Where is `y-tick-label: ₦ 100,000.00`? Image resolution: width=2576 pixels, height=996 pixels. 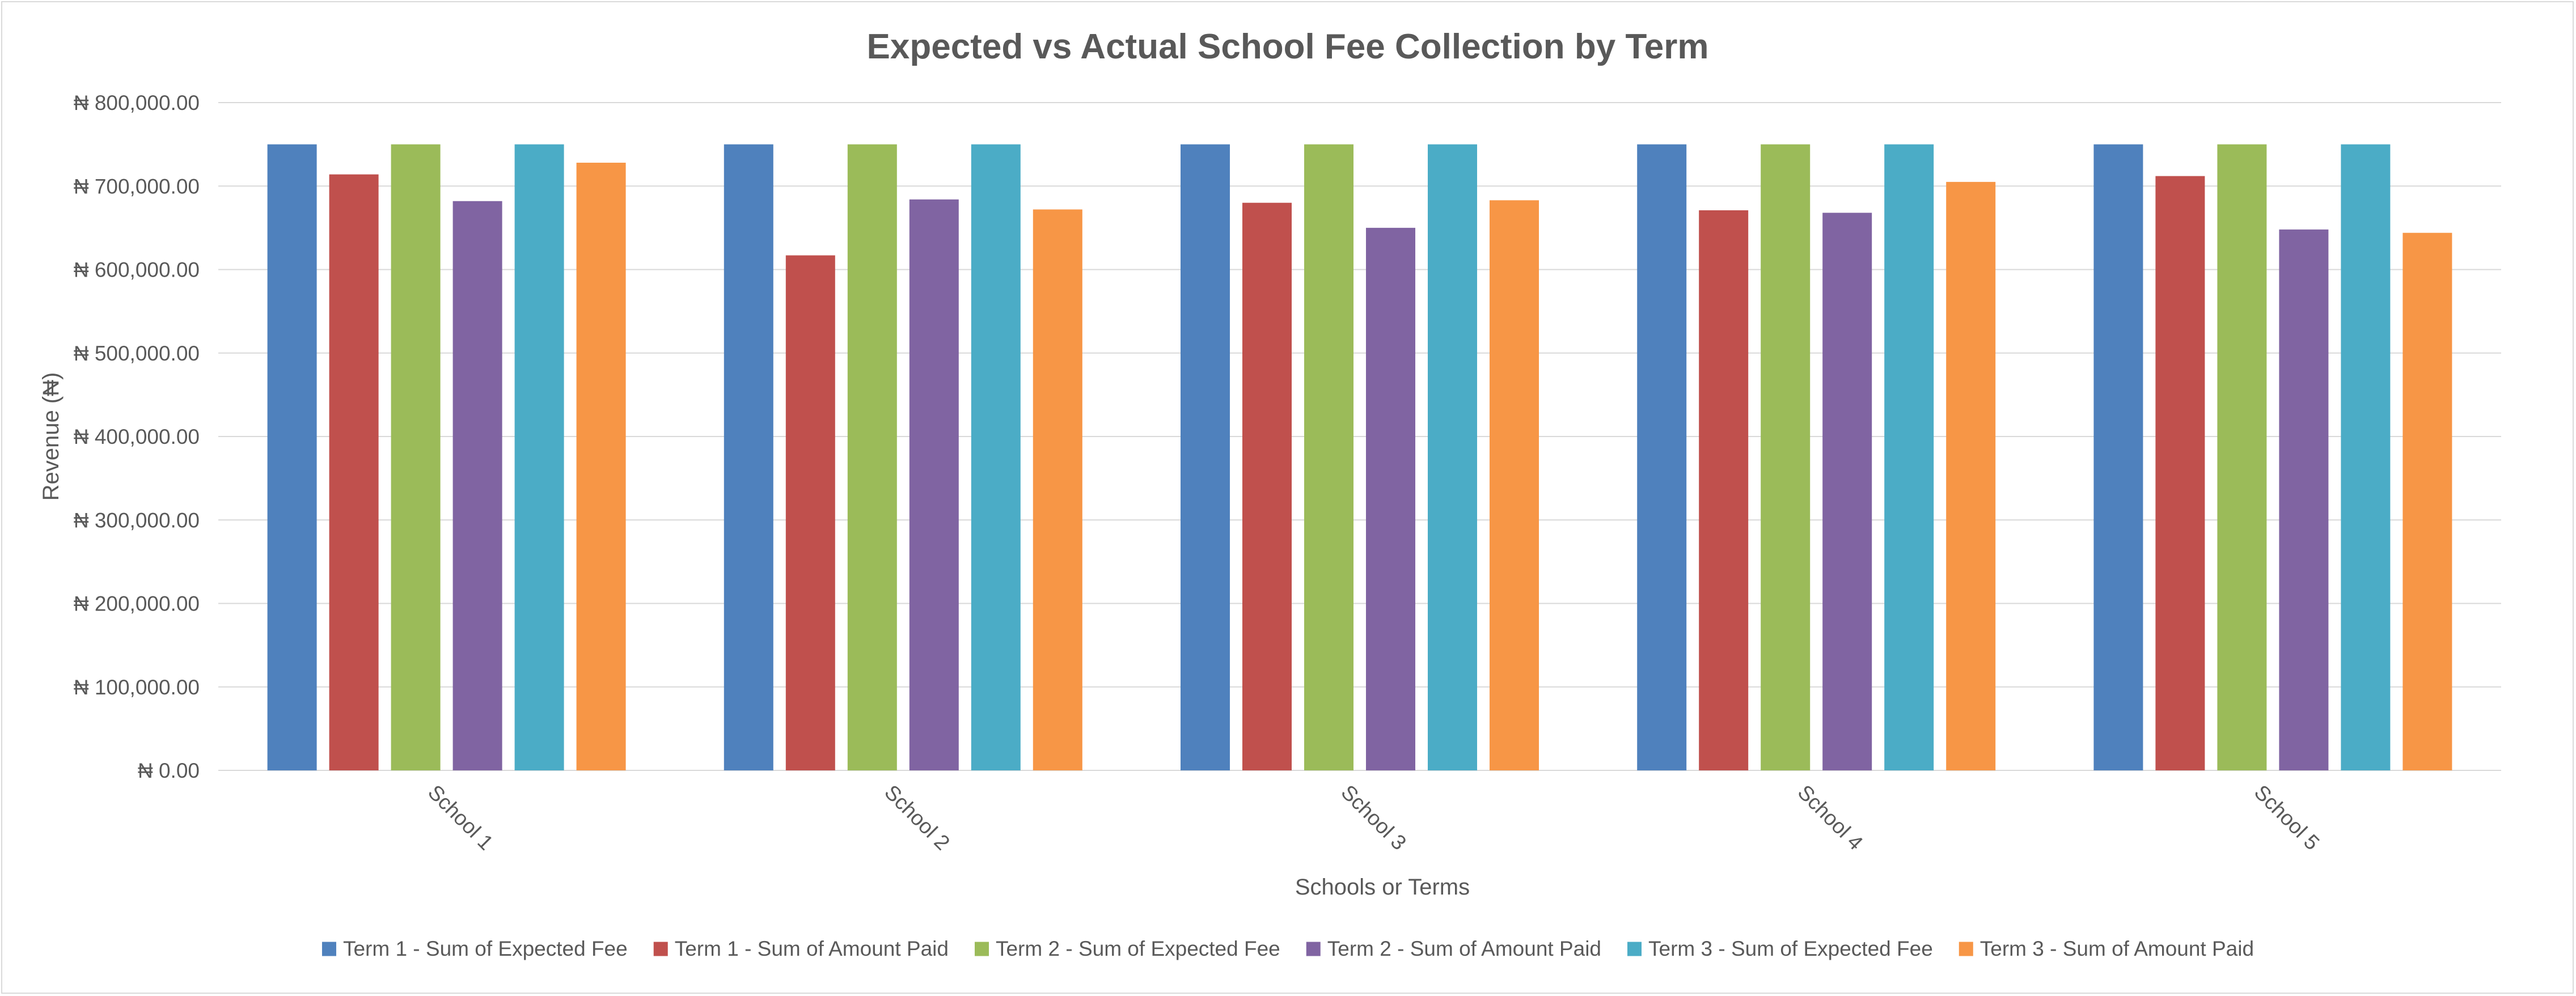
y-tick-label: ₦ 100,000.00 is located at coordinates (137, 687).